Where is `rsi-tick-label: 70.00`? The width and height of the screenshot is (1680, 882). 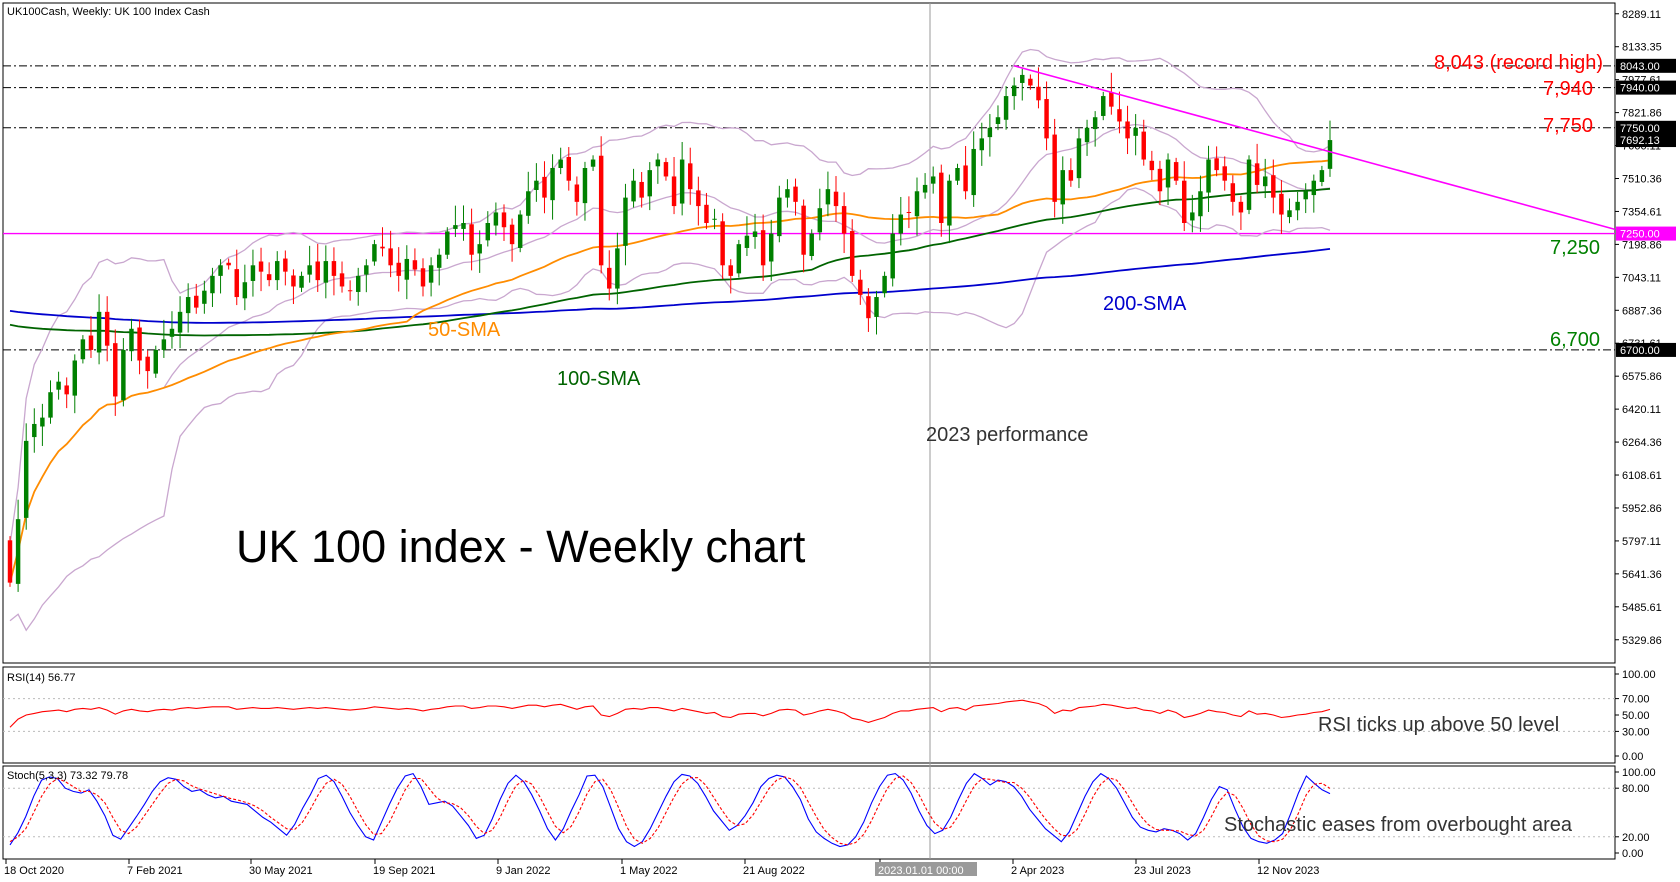
rsi-tick-label: 70.00 is located at coordinates (1636, 700).